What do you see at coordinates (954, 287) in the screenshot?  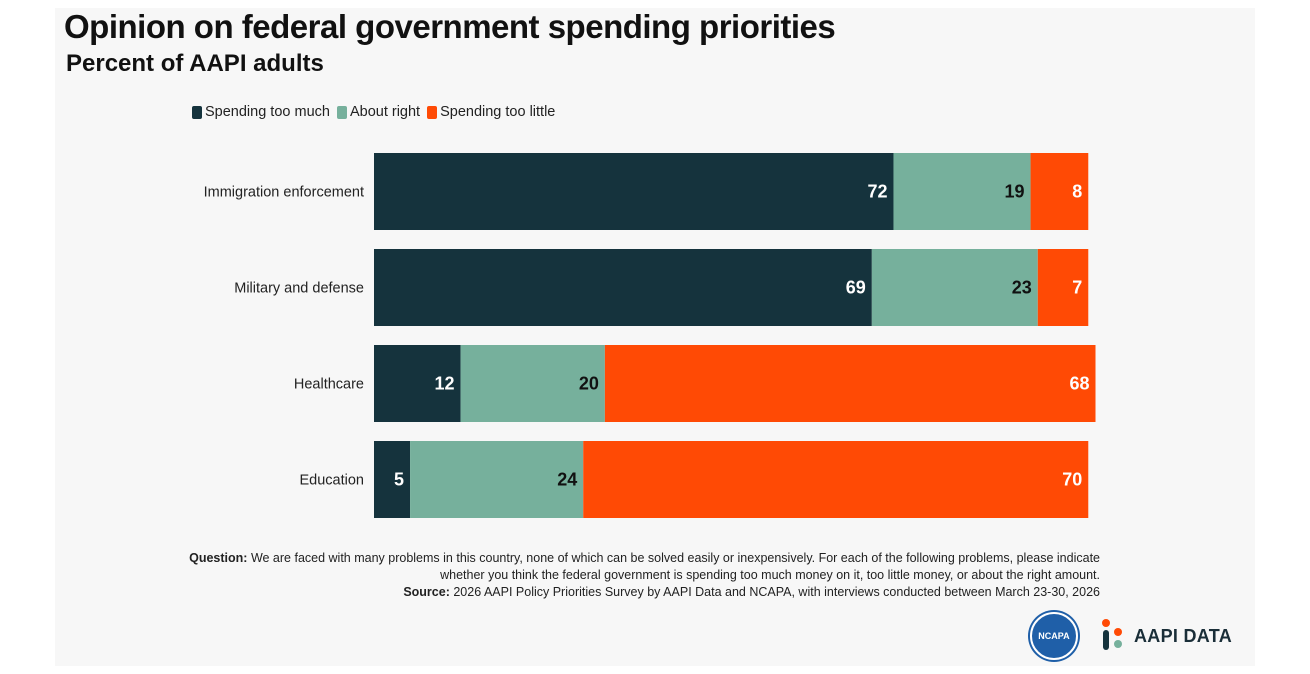 I see `bar-military-and-defense-about-right` at bounding box center [954, 287].